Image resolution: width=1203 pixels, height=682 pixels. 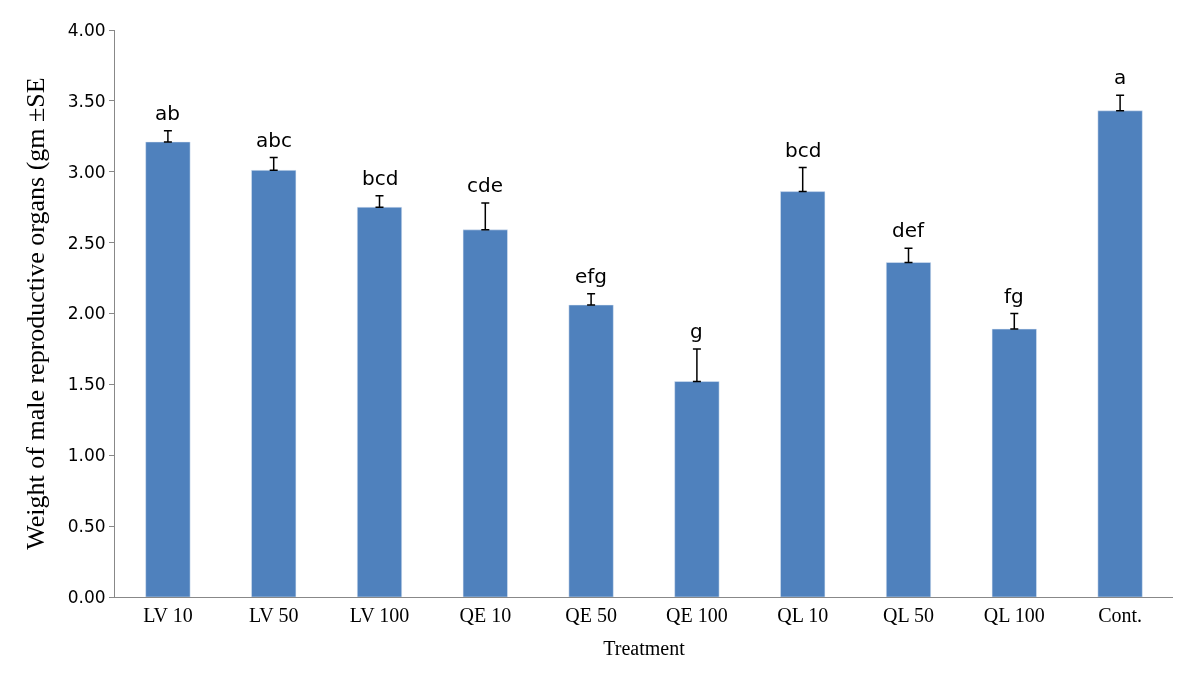 What do you see at coordinates (86, 29) in the screenshot?
I see `y-tick-label: 4.00` at bounding box center [86, 29].